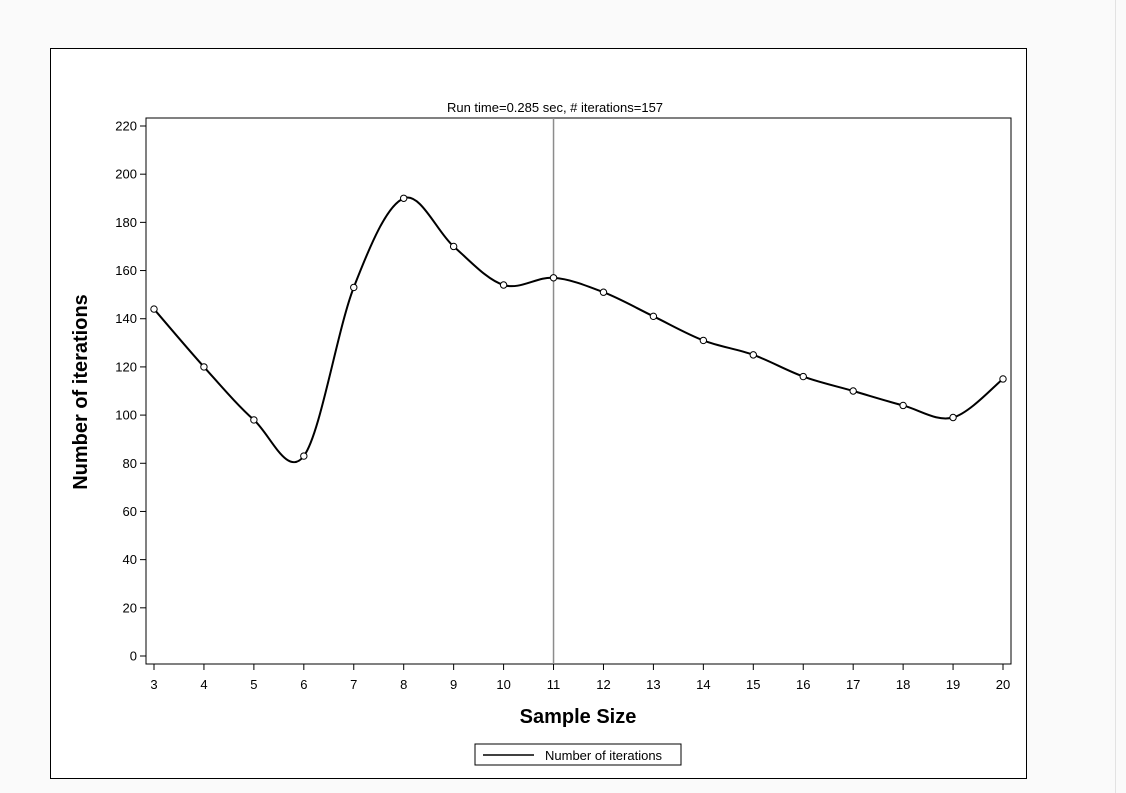 This screenshot has height=793, width=1126. What do you see at coordinates (903, 684) in the screenshot?
I see `x-tick-label: 18` at bounding box center [903, 684].